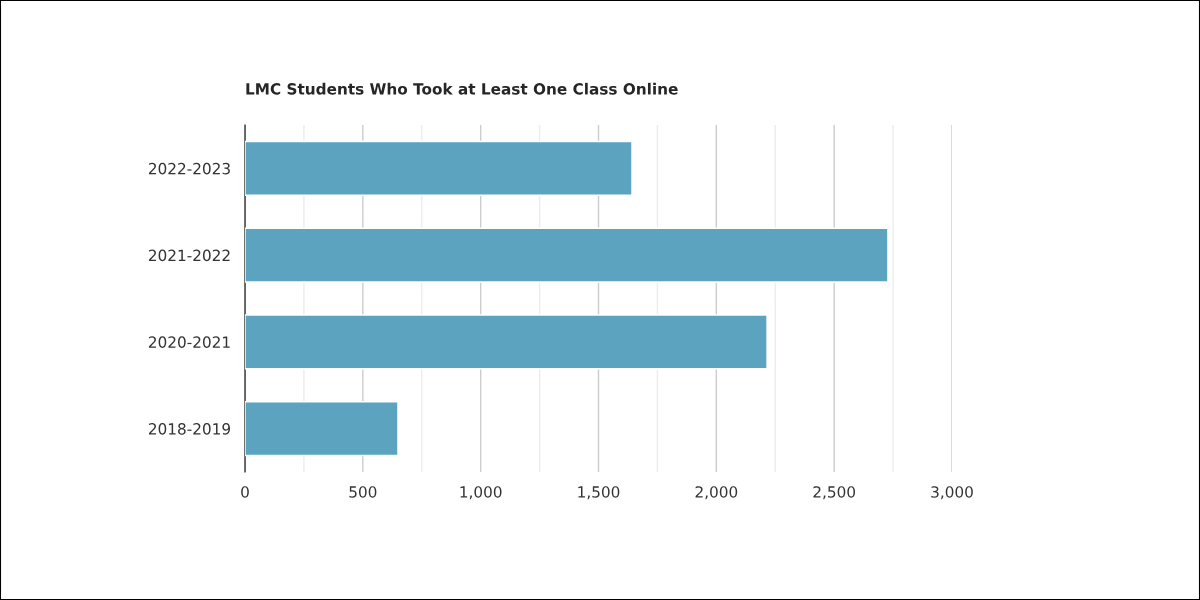  I want to click on x-tick-label: 2,000, so click(716, 493).